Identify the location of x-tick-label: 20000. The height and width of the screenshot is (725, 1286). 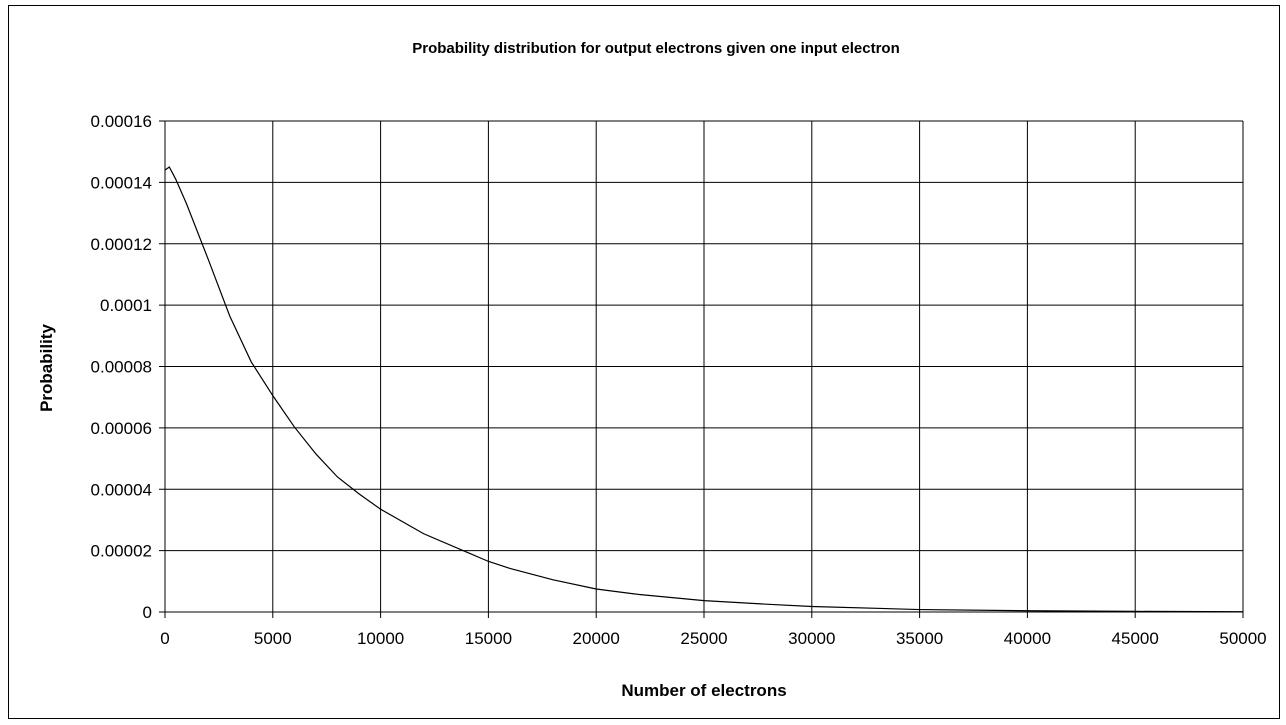
(596, 638).